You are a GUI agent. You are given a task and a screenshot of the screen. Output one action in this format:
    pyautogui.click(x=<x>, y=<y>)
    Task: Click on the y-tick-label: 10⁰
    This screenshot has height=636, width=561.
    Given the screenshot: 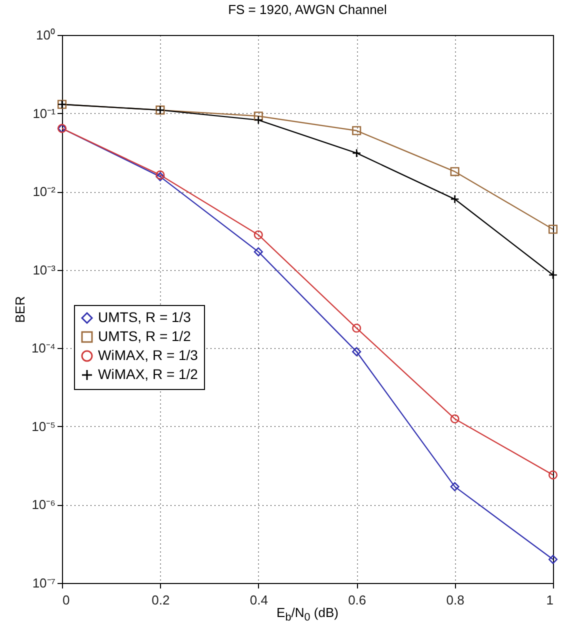 What is the action you would take?
    pyautogui.click(x=46, y=35)
    